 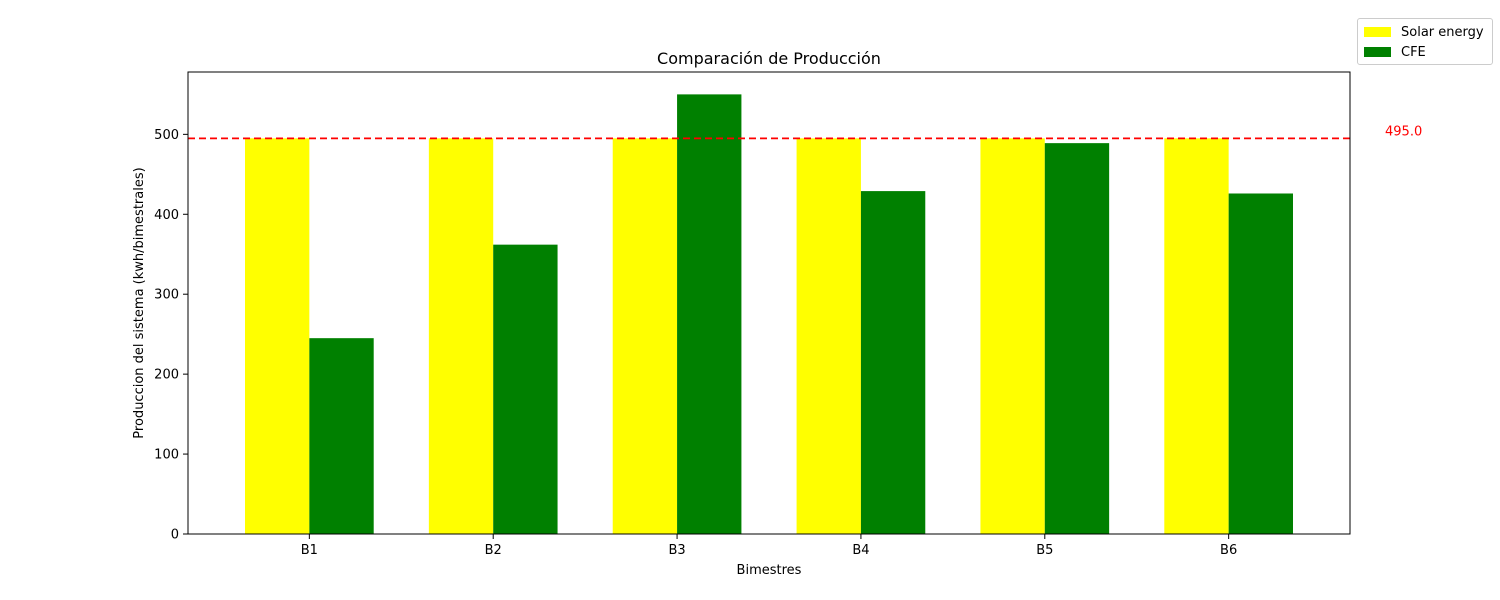 I want to click on chart-title: Comparación de Producción, so click(x=769, y=58).